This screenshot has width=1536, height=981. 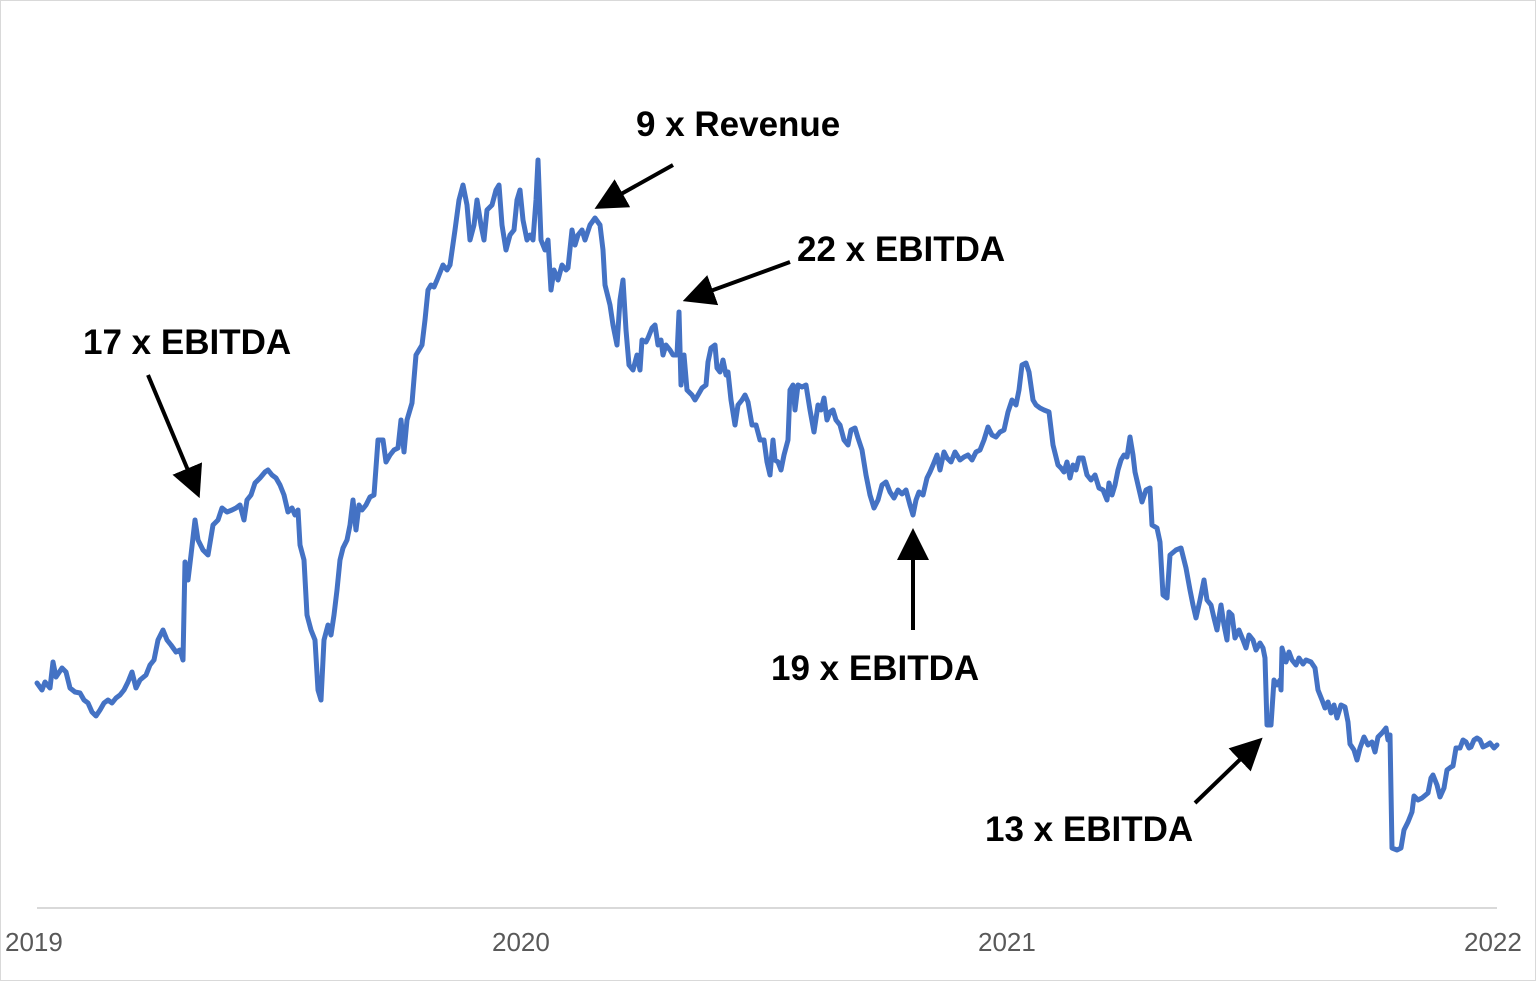 What do you see at coordinates (1089, 829) in the screenshot?
I see `annotation-13x-ebitda: 13 x EBITDA` at bounding box center [1089, 829].